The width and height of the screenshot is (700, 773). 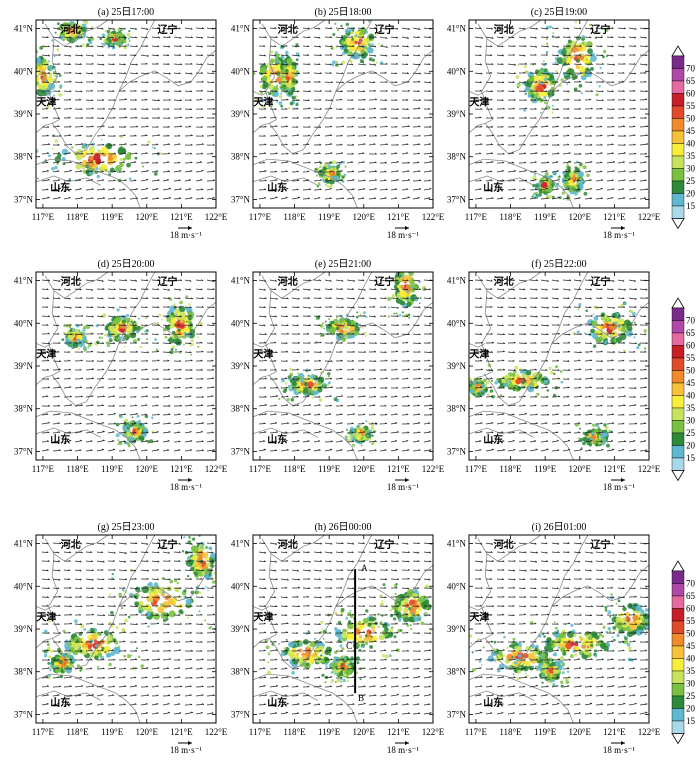 What do you see at coordinates (545, 217) in the screenshot?
I see `lon-tick-label: 119°E` at bounding box center [545, 217].